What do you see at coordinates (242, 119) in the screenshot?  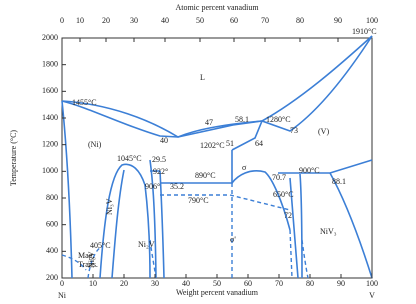 I see `annotation: 58.1` at bounding box center [242, 119].